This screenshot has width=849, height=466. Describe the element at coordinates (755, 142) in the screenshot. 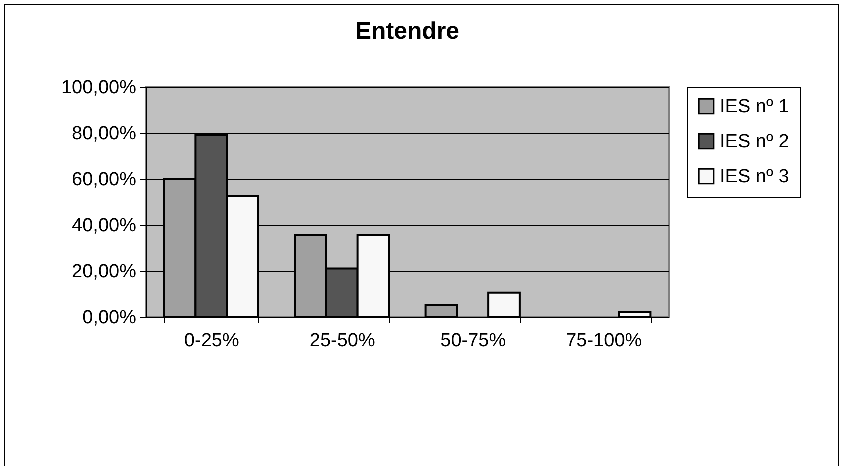

I see `legend-label: IES nº 2` at that location.